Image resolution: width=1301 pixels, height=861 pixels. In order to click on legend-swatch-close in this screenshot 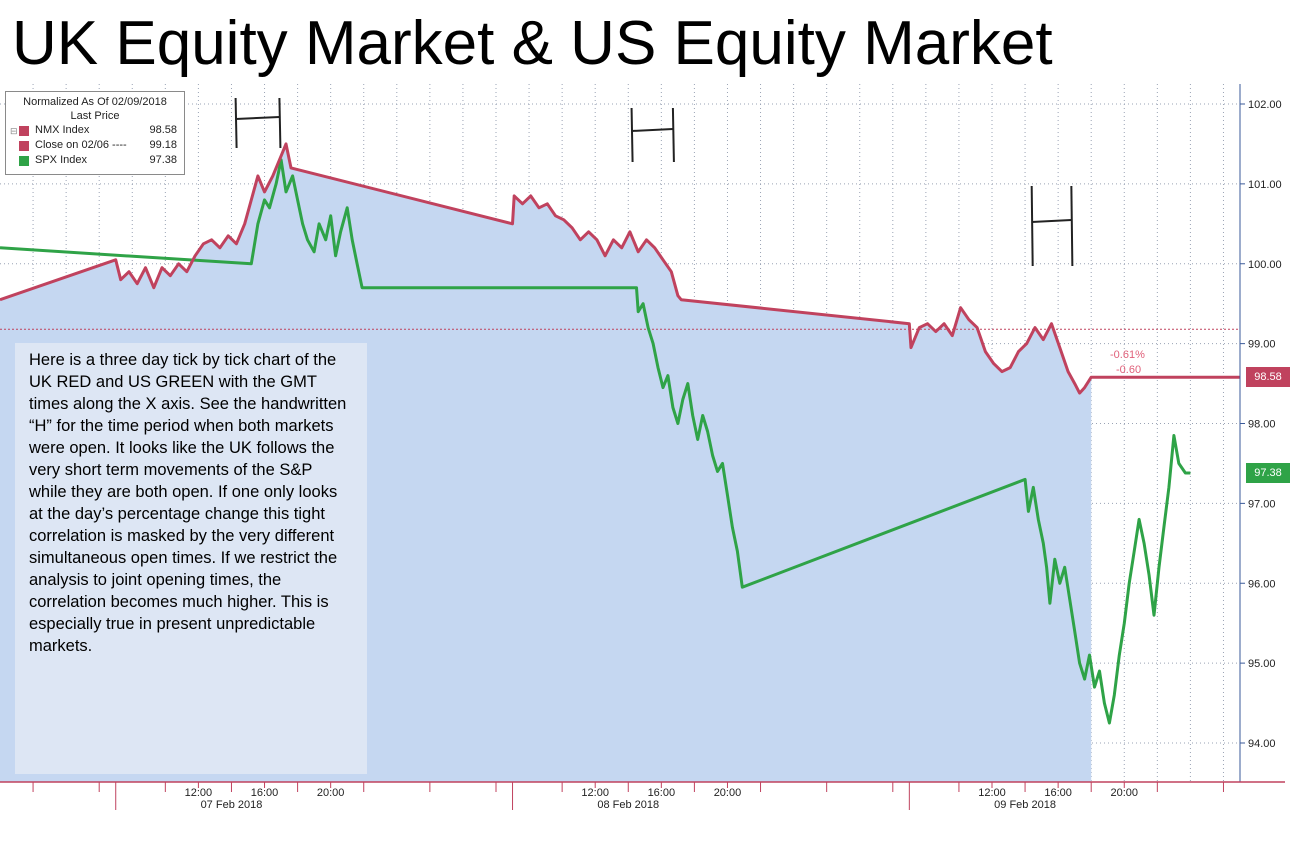, I will do `click(24, 146)`.